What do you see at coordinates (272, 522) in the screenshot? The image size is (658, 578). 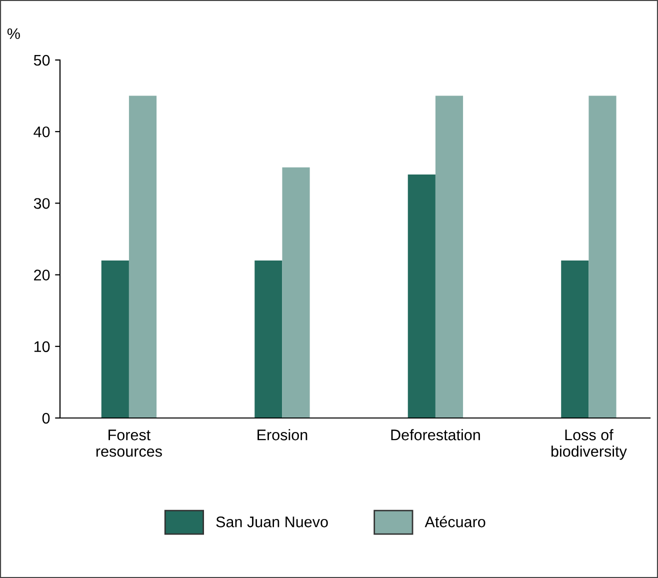 I see `legend-label: San Juan Nuevo` at bounding box center [272, 522].